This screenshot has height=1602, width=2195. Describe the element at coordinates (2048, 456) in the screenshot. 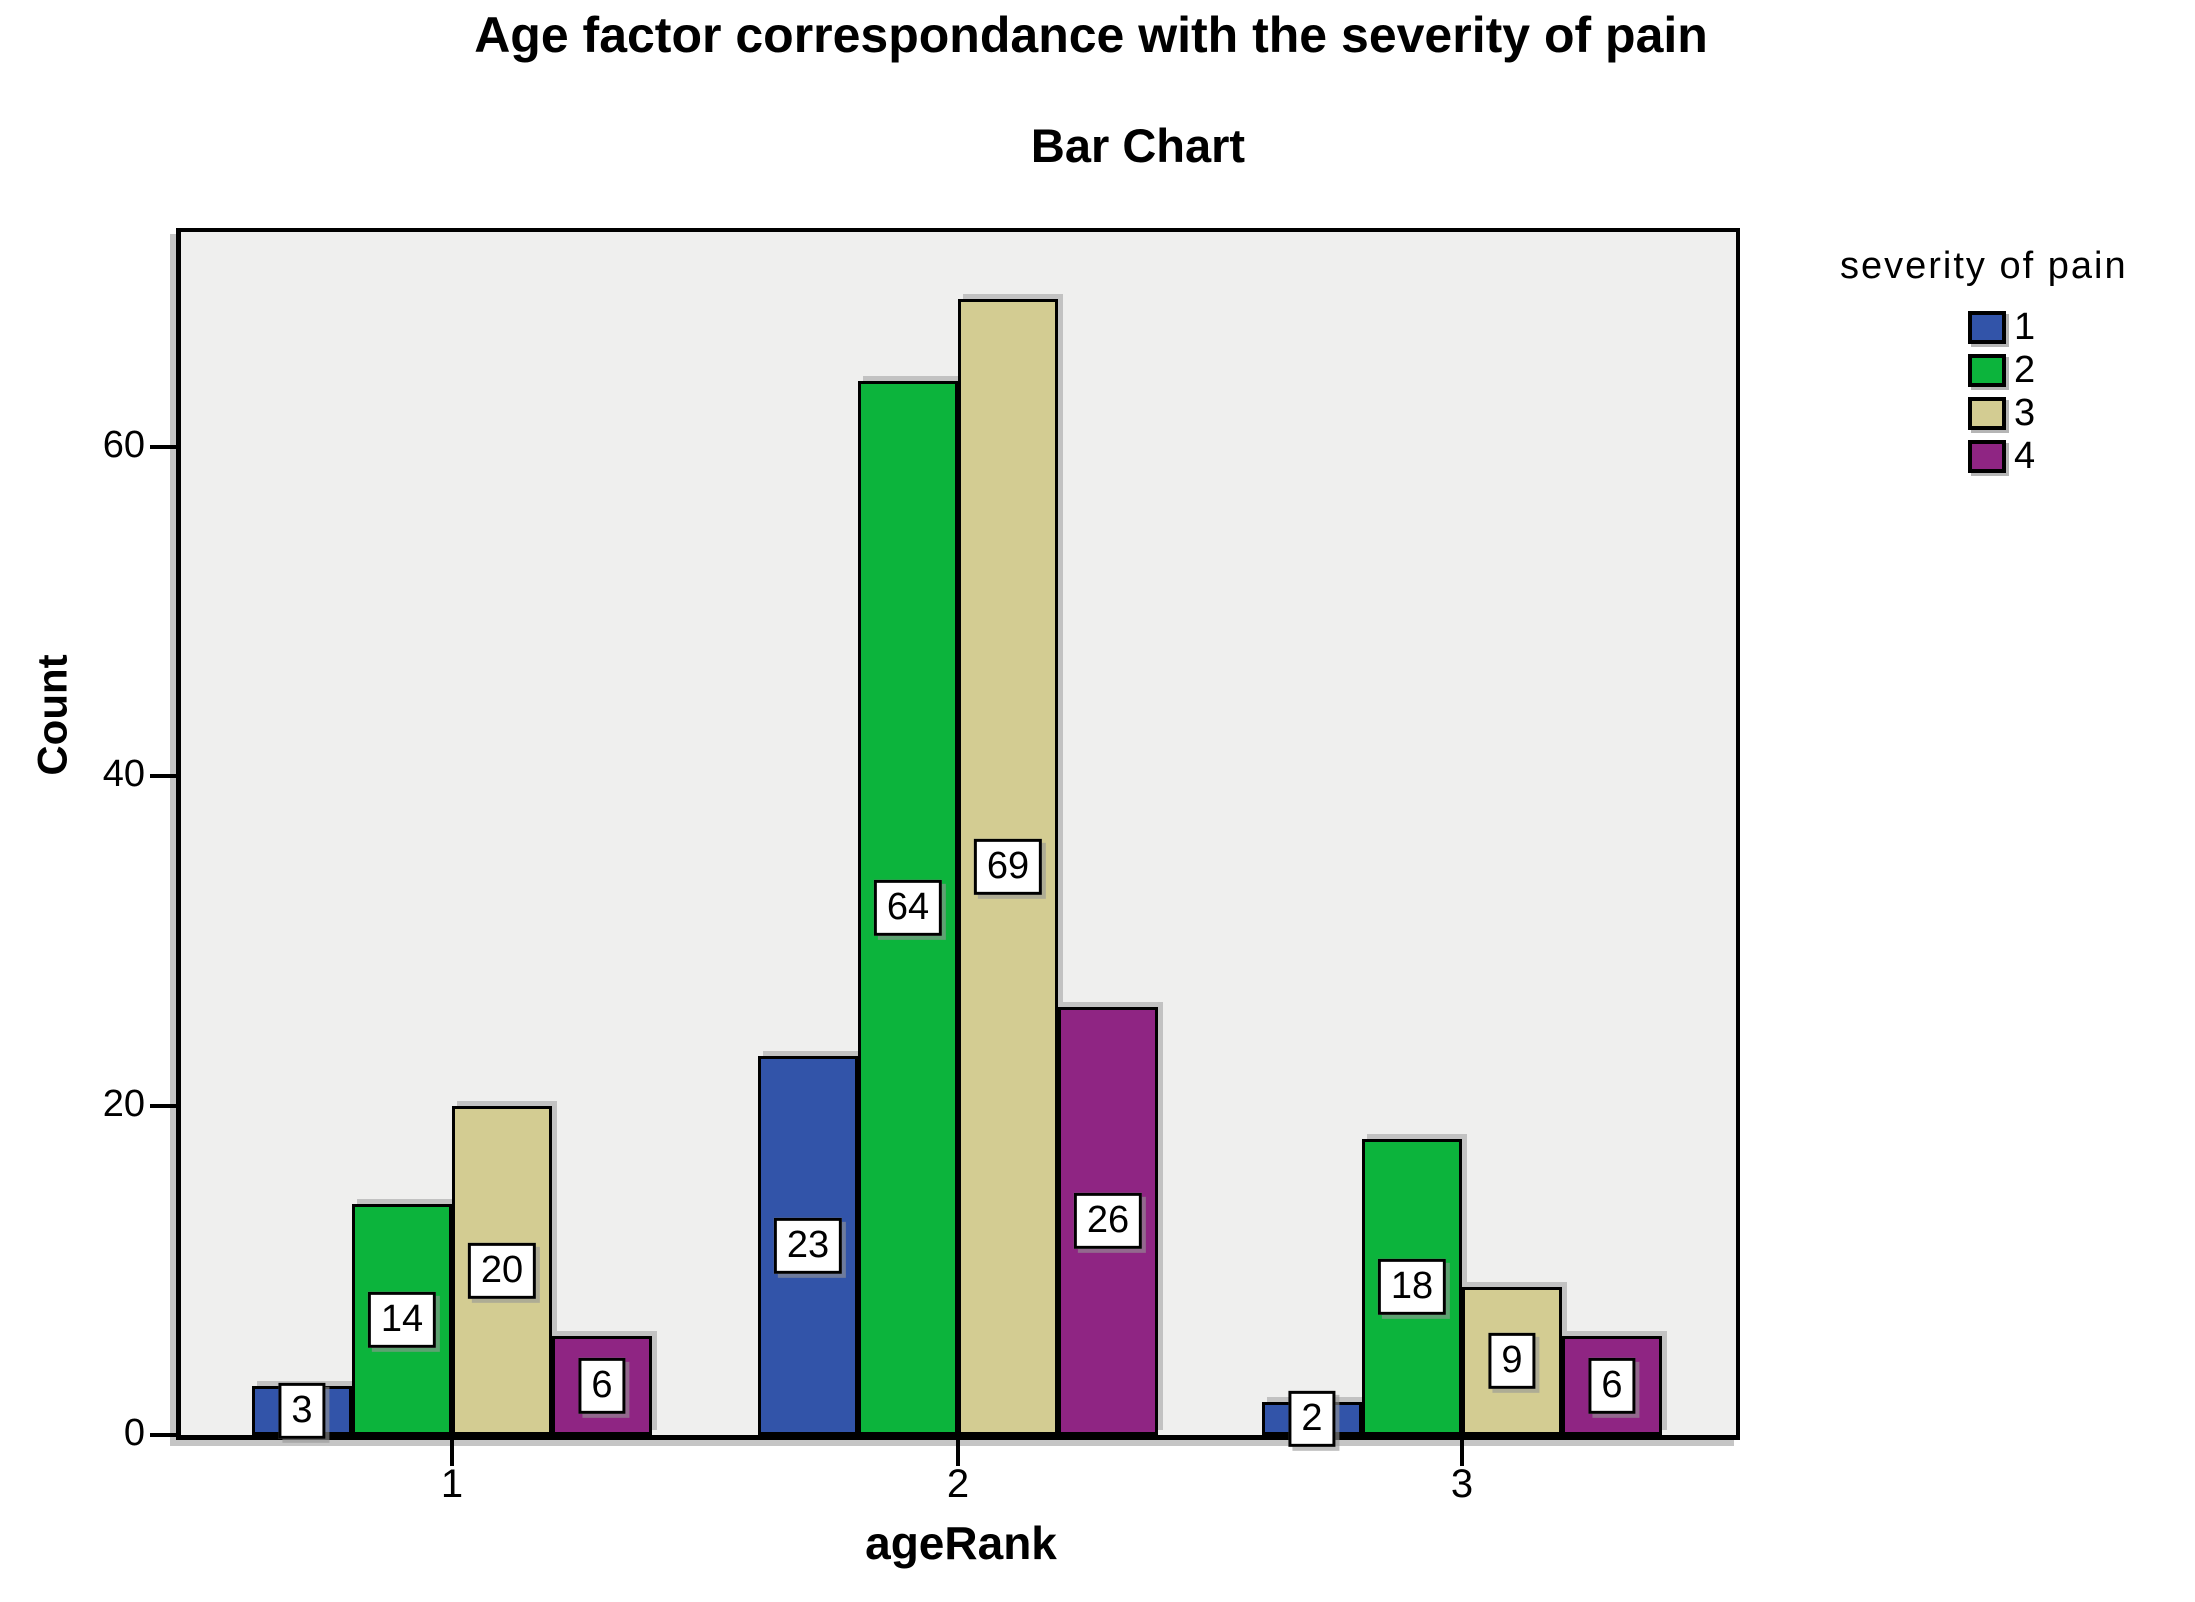

I see `legend-item: 4` at that location.